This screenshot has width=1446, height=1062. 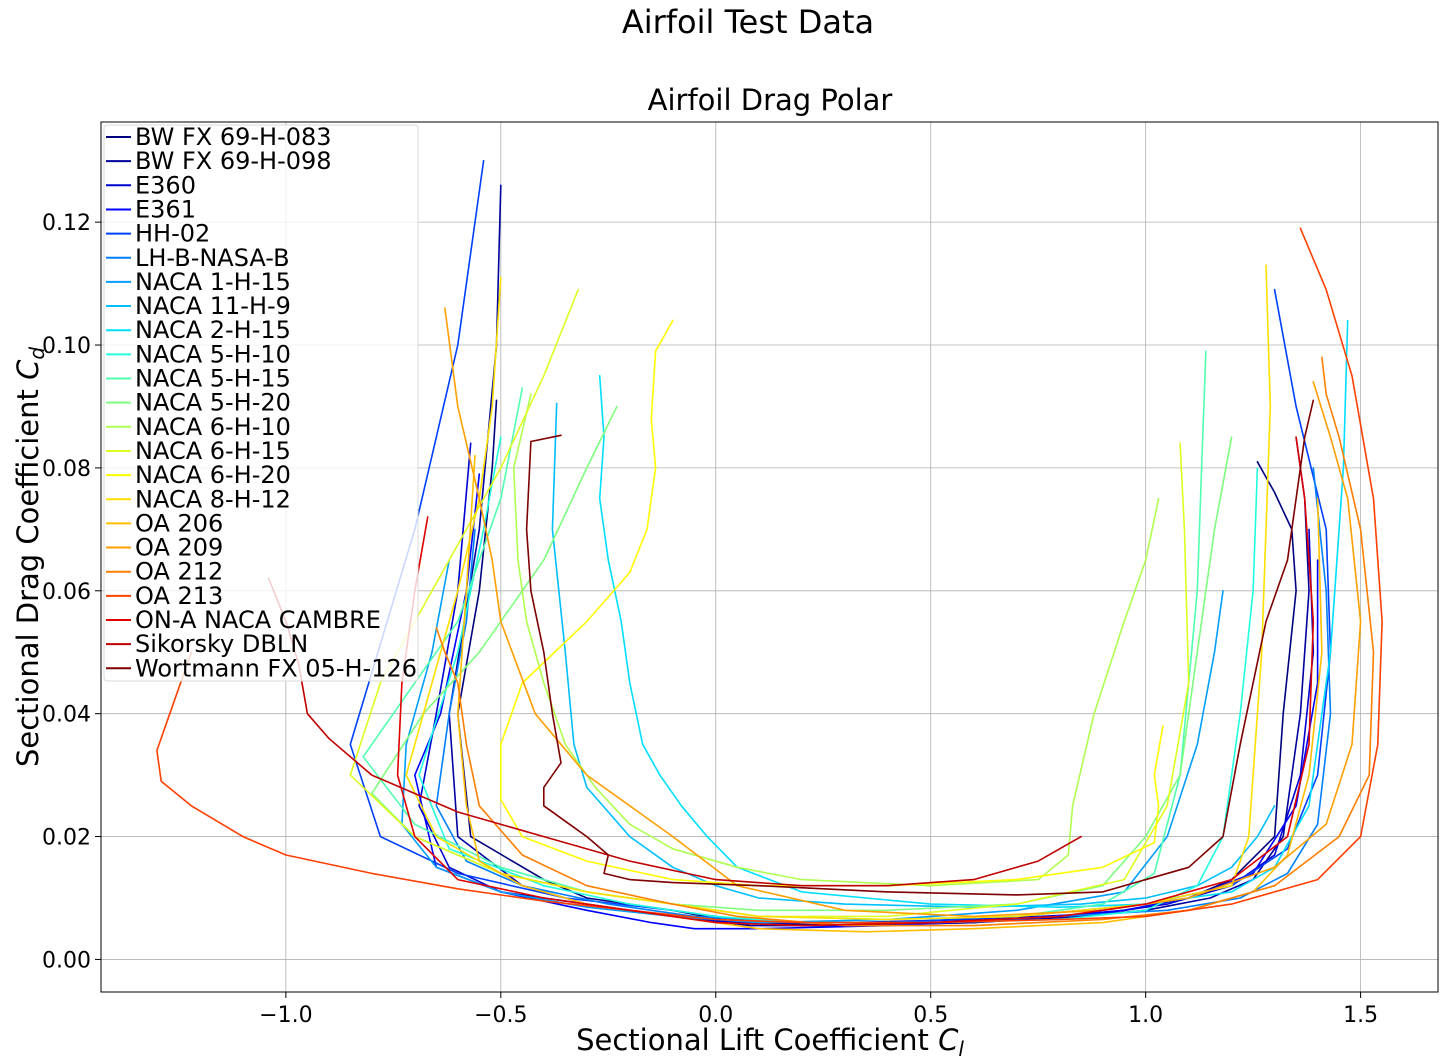 I want to click on x-axis-label-subscript: l, so click(x=961, y=1049).